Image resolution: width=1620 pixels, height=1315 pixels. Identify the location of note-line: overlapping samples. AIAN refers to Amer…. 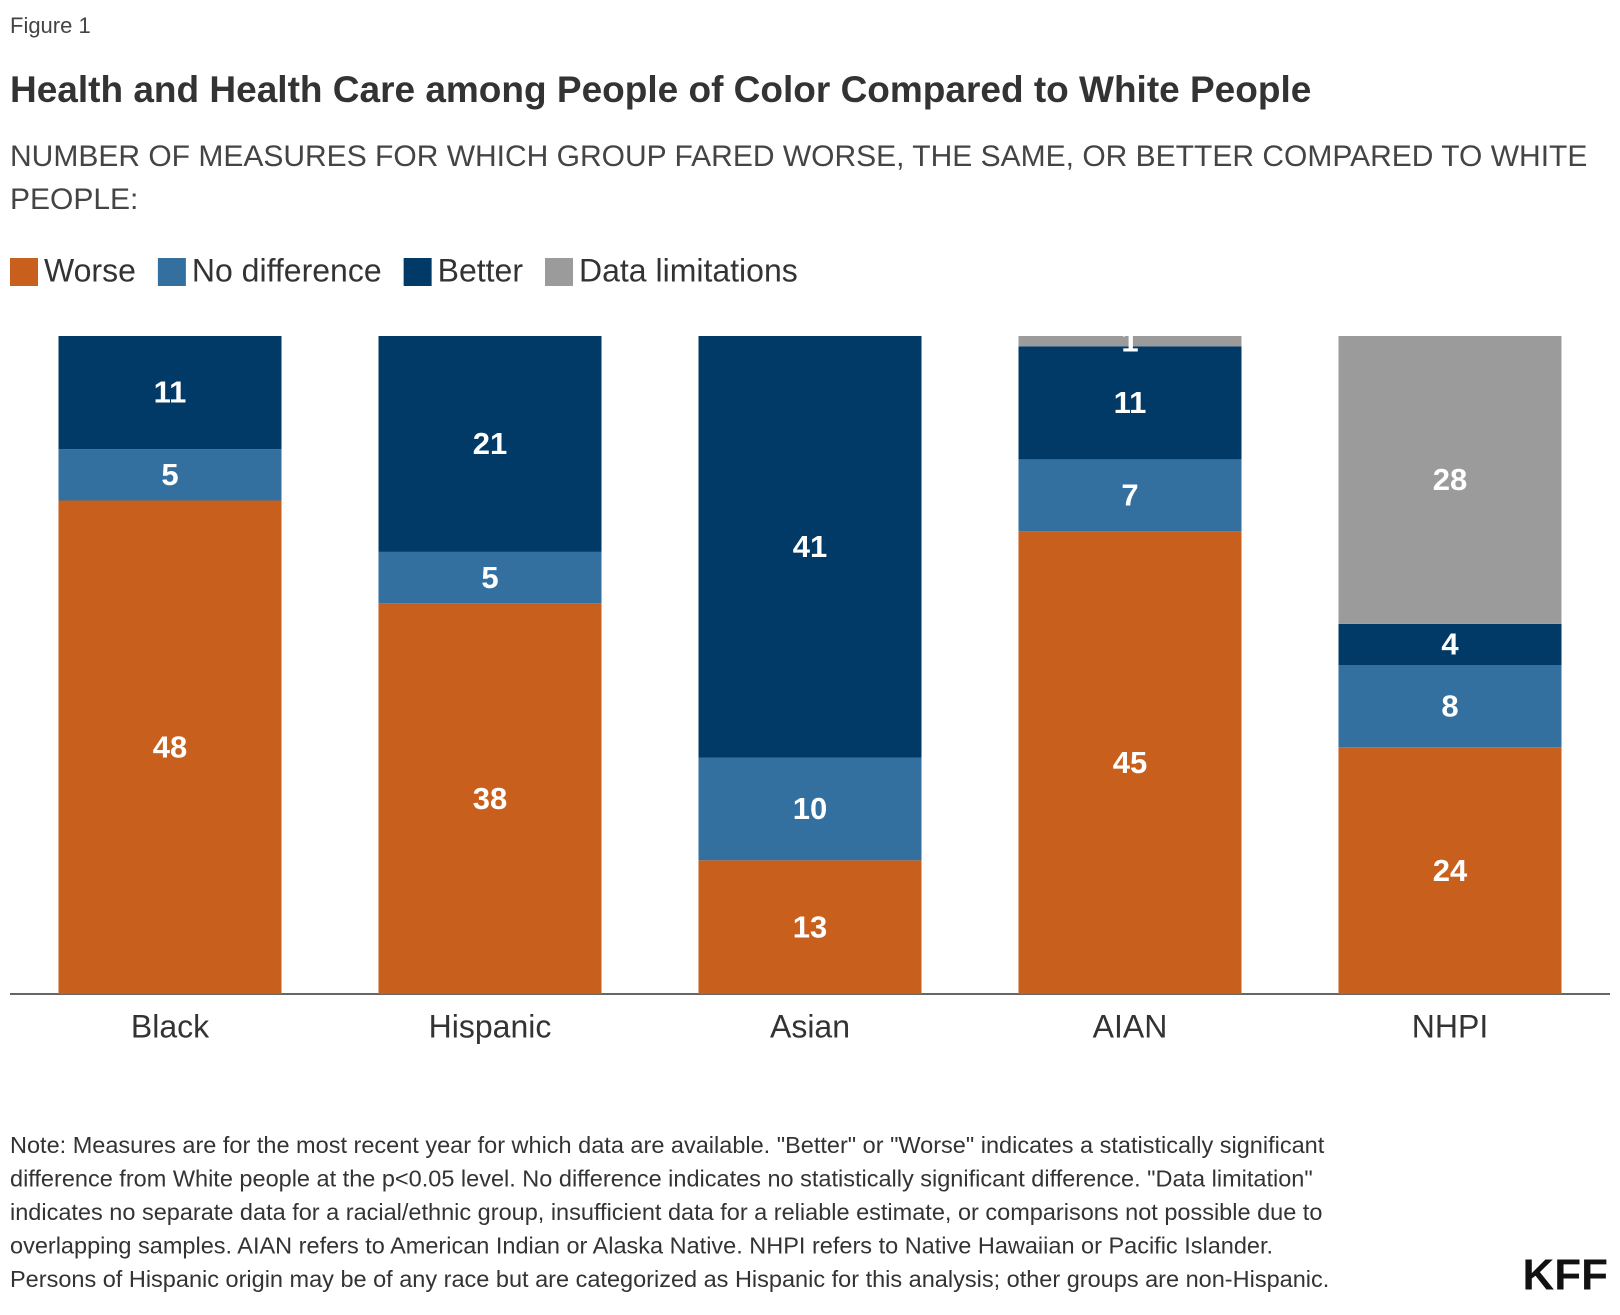
(641, 1246).